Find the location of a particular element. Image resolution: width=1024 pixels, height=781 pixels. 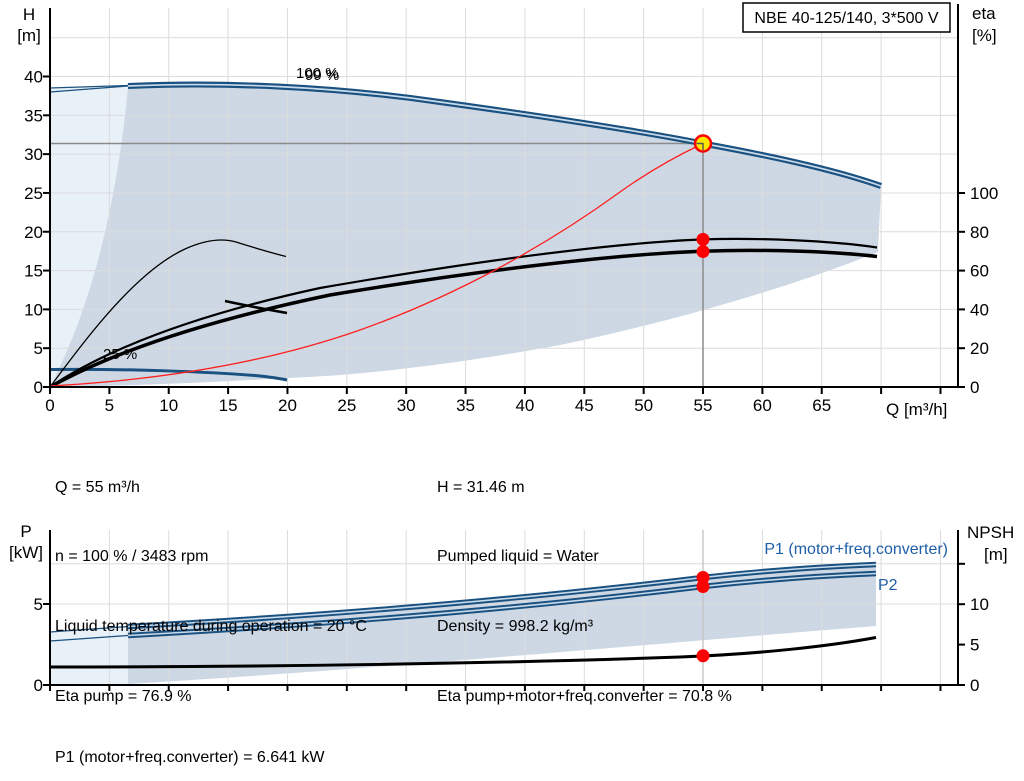

x-tick-label: 40 is located at coordinates (524, 405).